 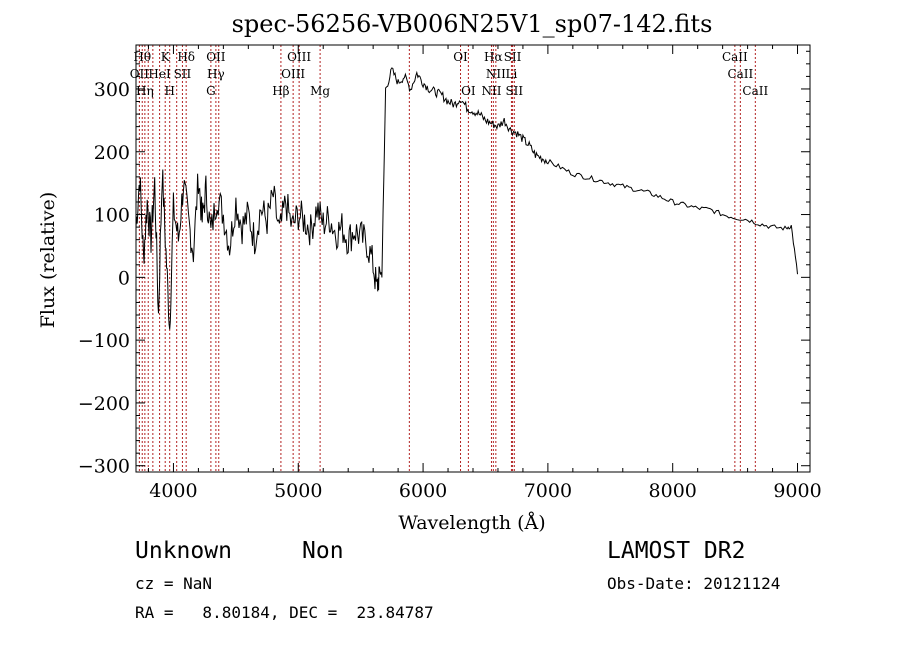 What do you see at coordinates (112, 90) in the screenshot?
I see `y-tick-label: 300` at bounding box center [112, 90].